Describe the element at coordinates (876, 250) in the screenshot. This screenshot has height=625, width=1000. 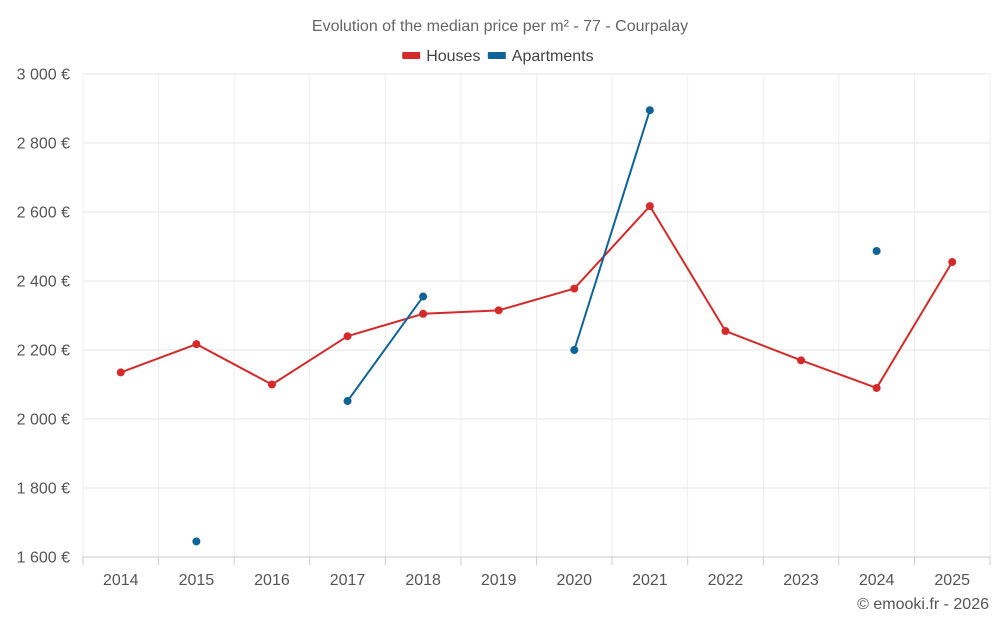
I see `apartments-point-2024` at that location.